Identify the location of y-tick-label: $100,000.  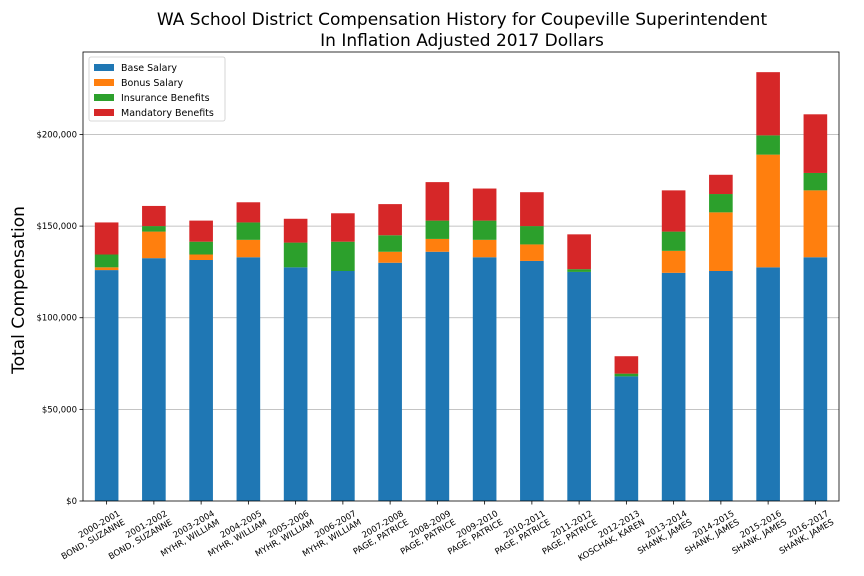
(56, 319).